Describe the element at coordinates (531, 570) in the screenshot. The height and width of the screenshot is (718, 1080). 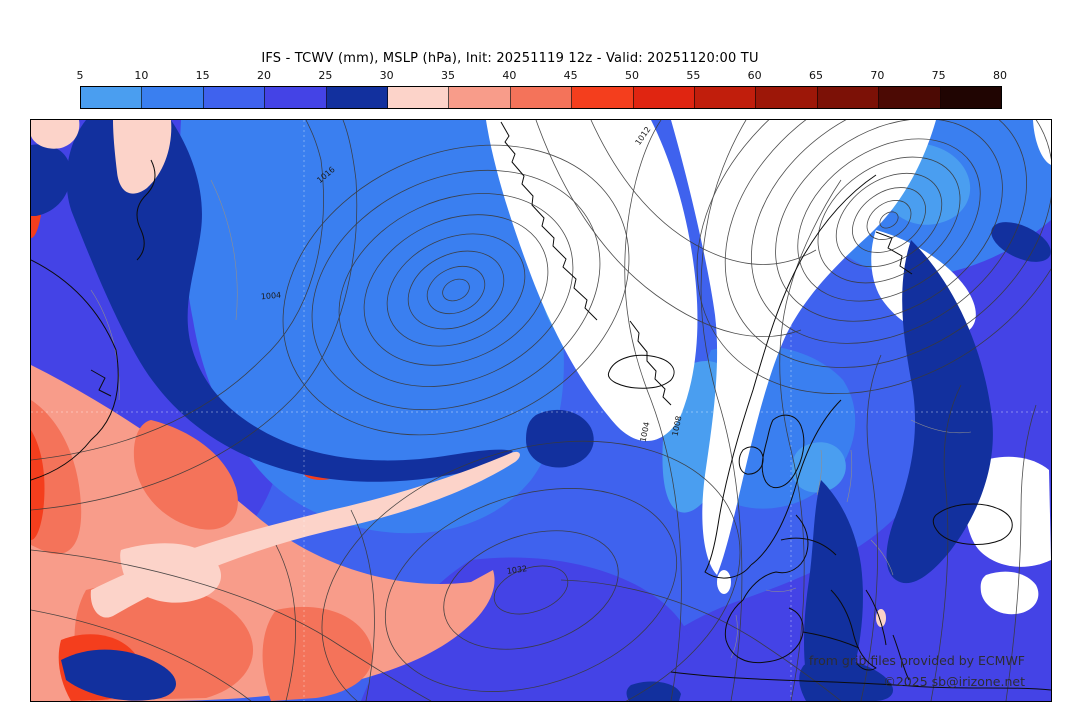
I see `high-atlantic-rings` at that location.